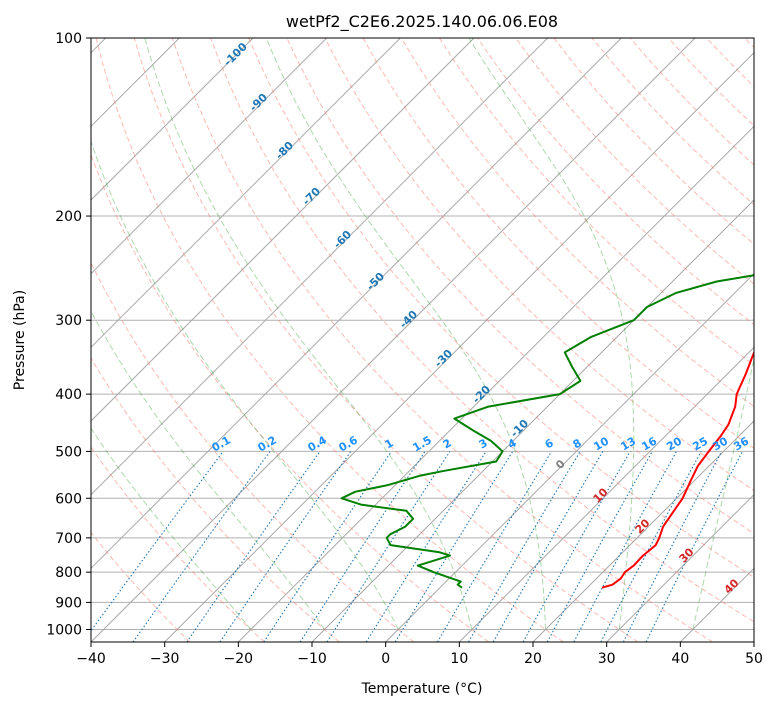  I want to click on temperature-profile-line, so click(677, 469).